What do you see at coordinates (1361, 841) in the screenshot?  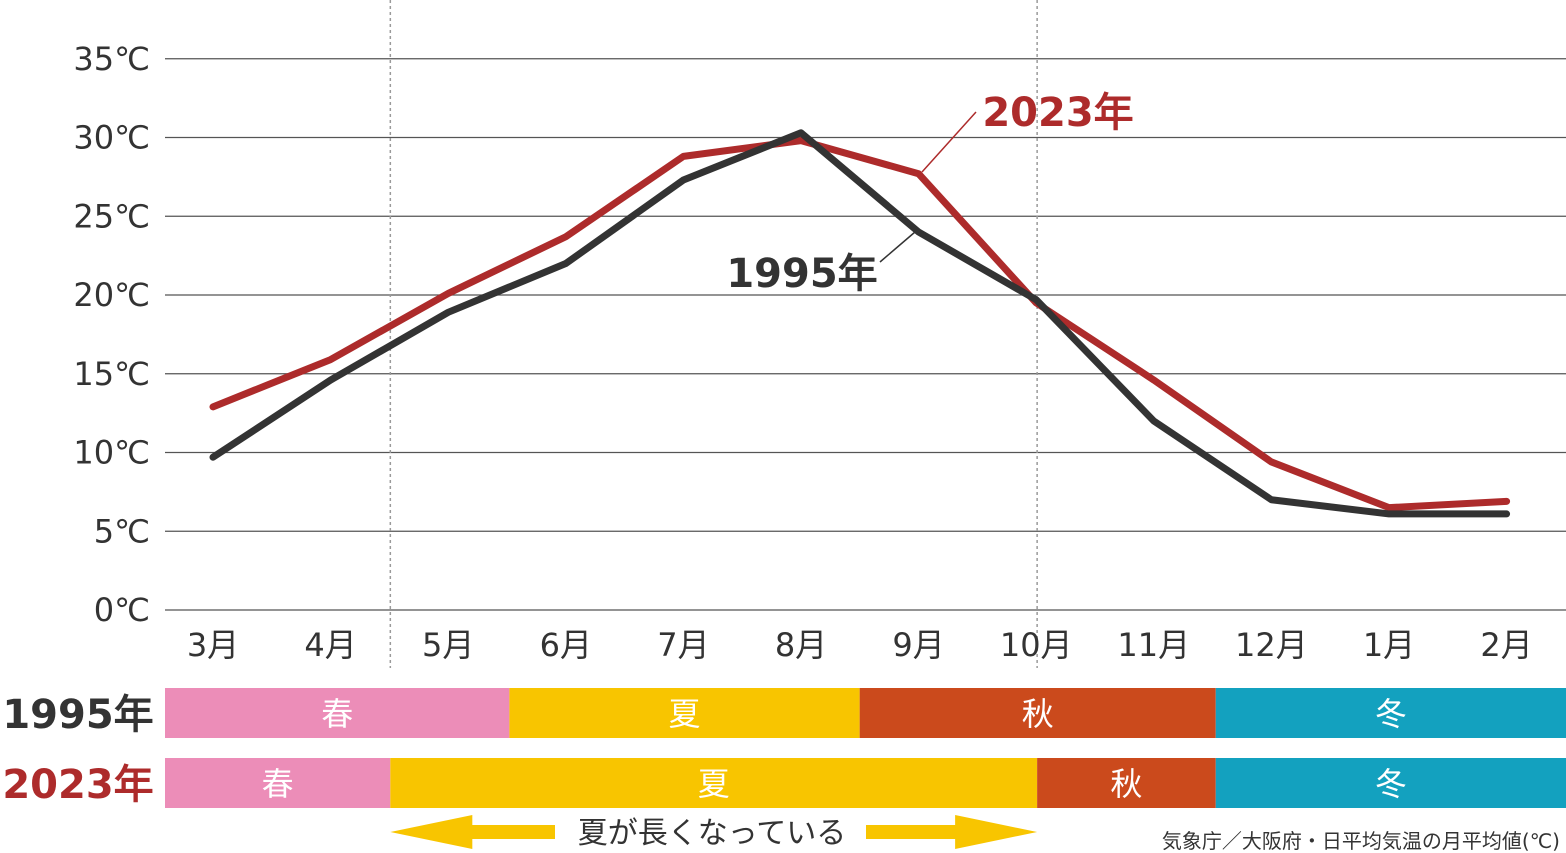 I see `source-note: 気象庁／大阪府・日平均気温の月平均値(℃)` at bounding box center [1361, 841].